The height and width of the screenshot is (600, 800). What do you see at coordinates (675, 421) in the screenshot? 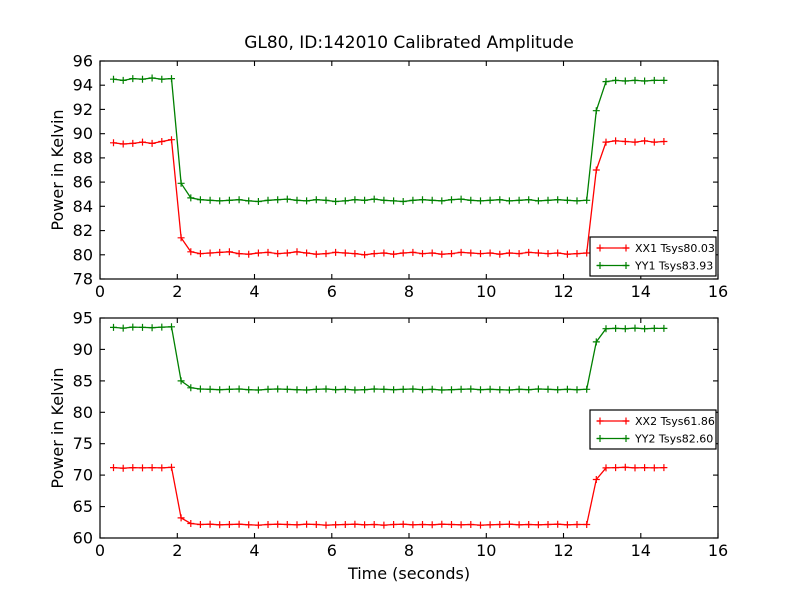
I see `legend-label: XX2 Tsys61.86` at bounding box center [675, 421].